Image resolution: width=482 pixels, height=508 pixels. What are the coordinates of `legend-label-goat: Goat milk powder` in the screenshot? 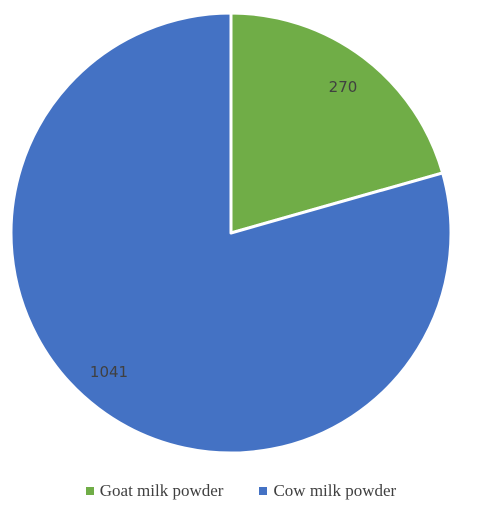 It's located at (161, 490).